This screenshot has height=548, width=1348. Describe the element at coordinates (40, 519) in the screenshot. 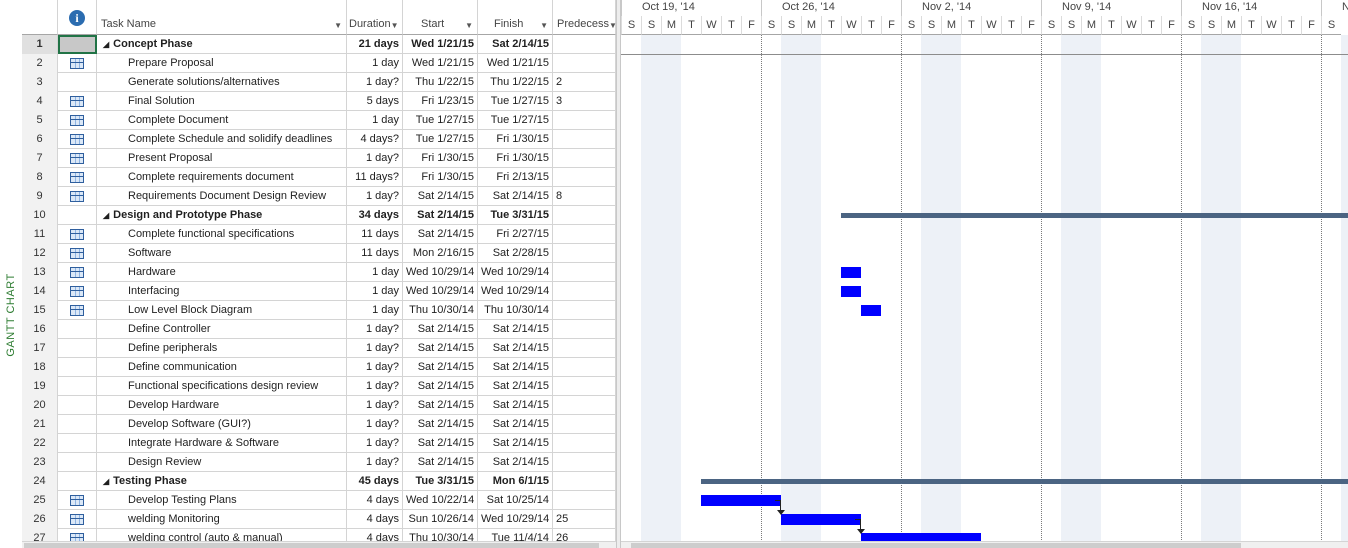

I see `row-number: 26` at that location.